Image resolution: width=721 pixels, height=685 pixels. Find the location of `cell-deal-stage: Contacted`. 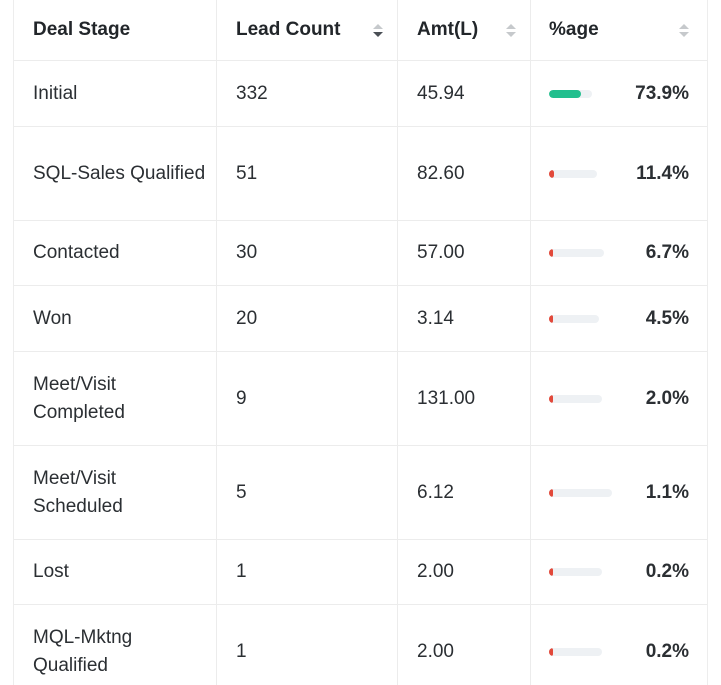

cell-deal-stage: Contacted is located at coordinates (115, 253).